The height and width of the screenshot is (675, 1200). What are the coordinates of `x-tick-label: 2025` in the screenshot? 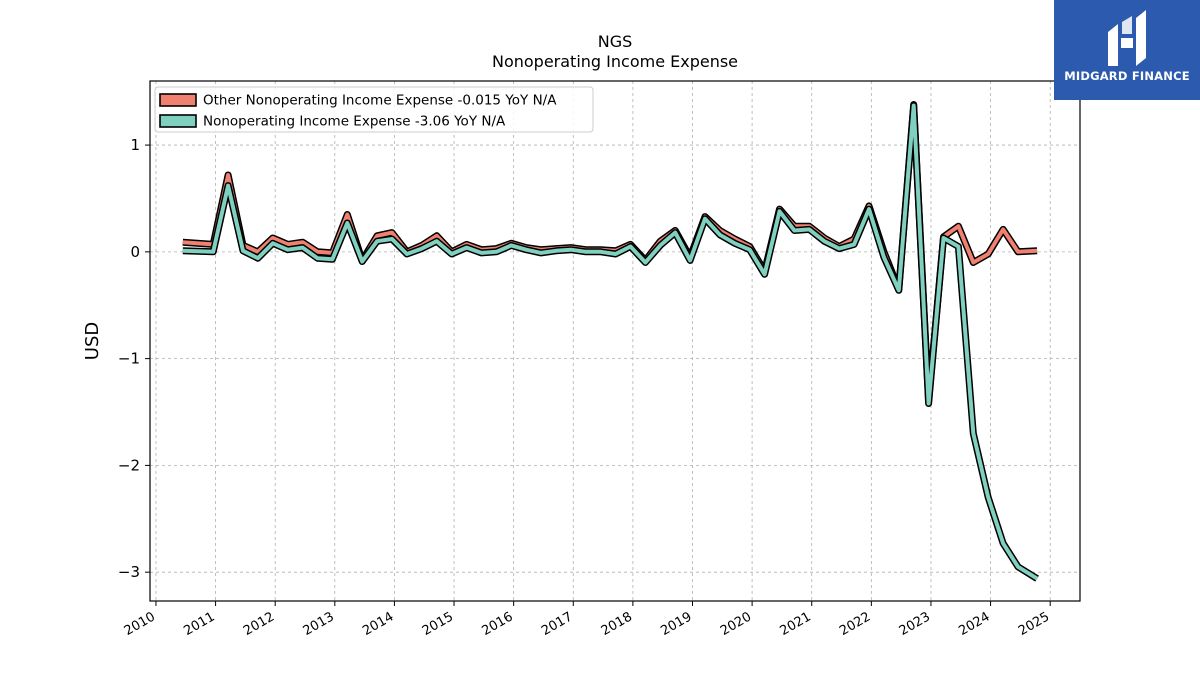 It's located at (1034, 624).